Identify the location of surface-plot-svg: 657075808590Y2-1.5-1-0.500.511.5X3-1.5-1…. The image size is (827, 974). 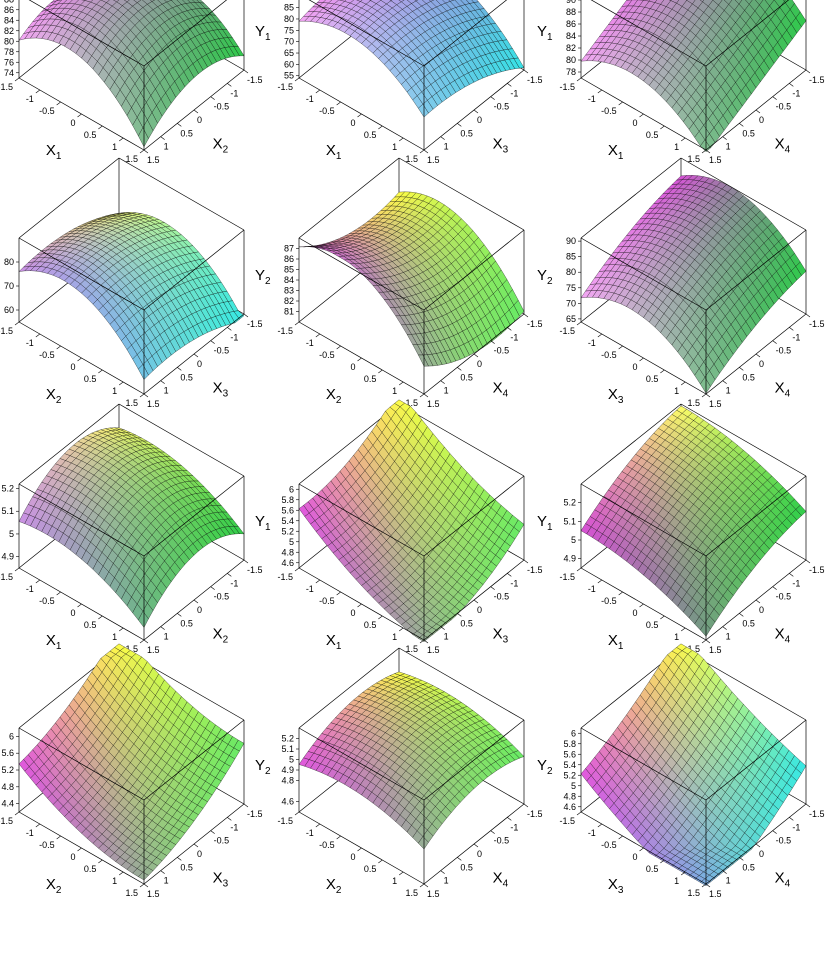
(681, 283).